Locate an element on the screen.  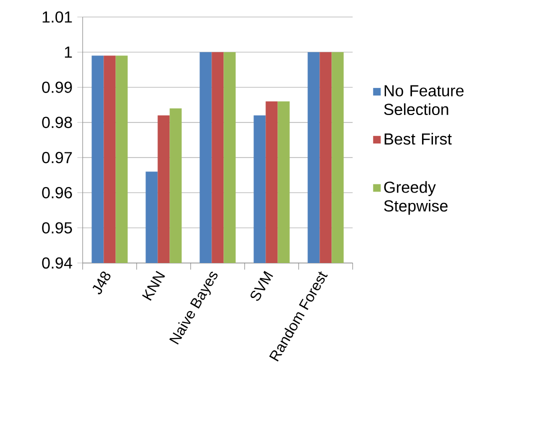
legend-label: Greedy Stepwise is located at coordinates (416, 198).